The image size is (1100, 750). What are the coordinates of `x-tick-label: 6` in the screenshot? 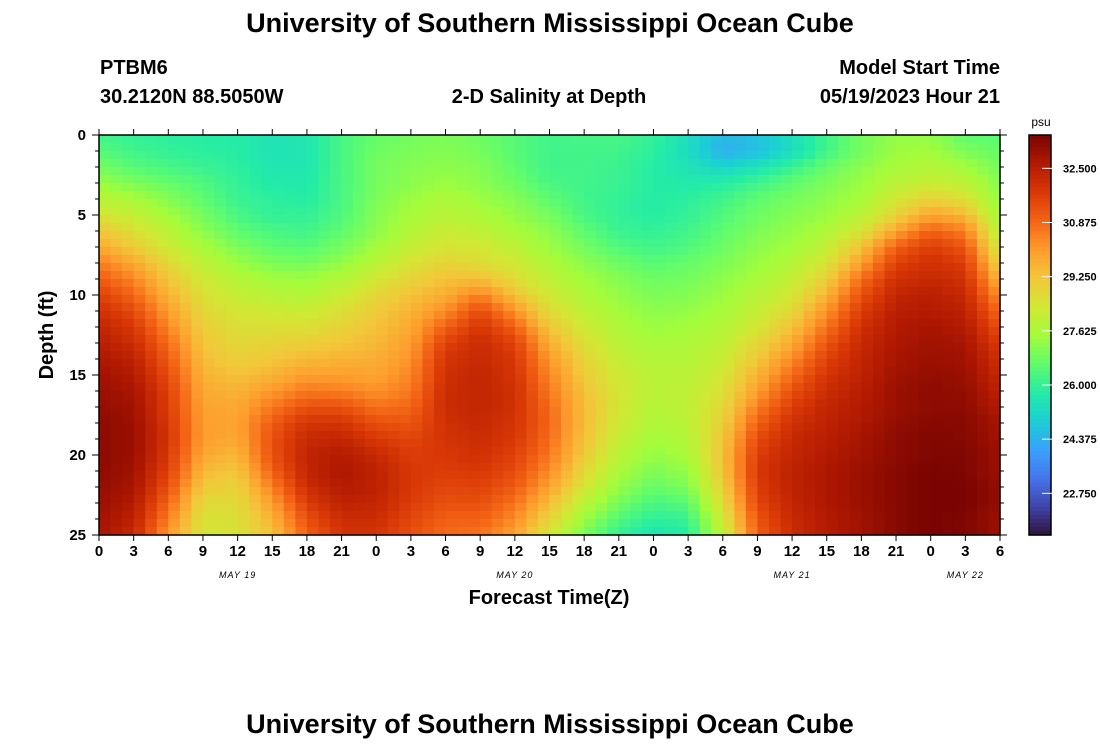 It's located at (723, 551).